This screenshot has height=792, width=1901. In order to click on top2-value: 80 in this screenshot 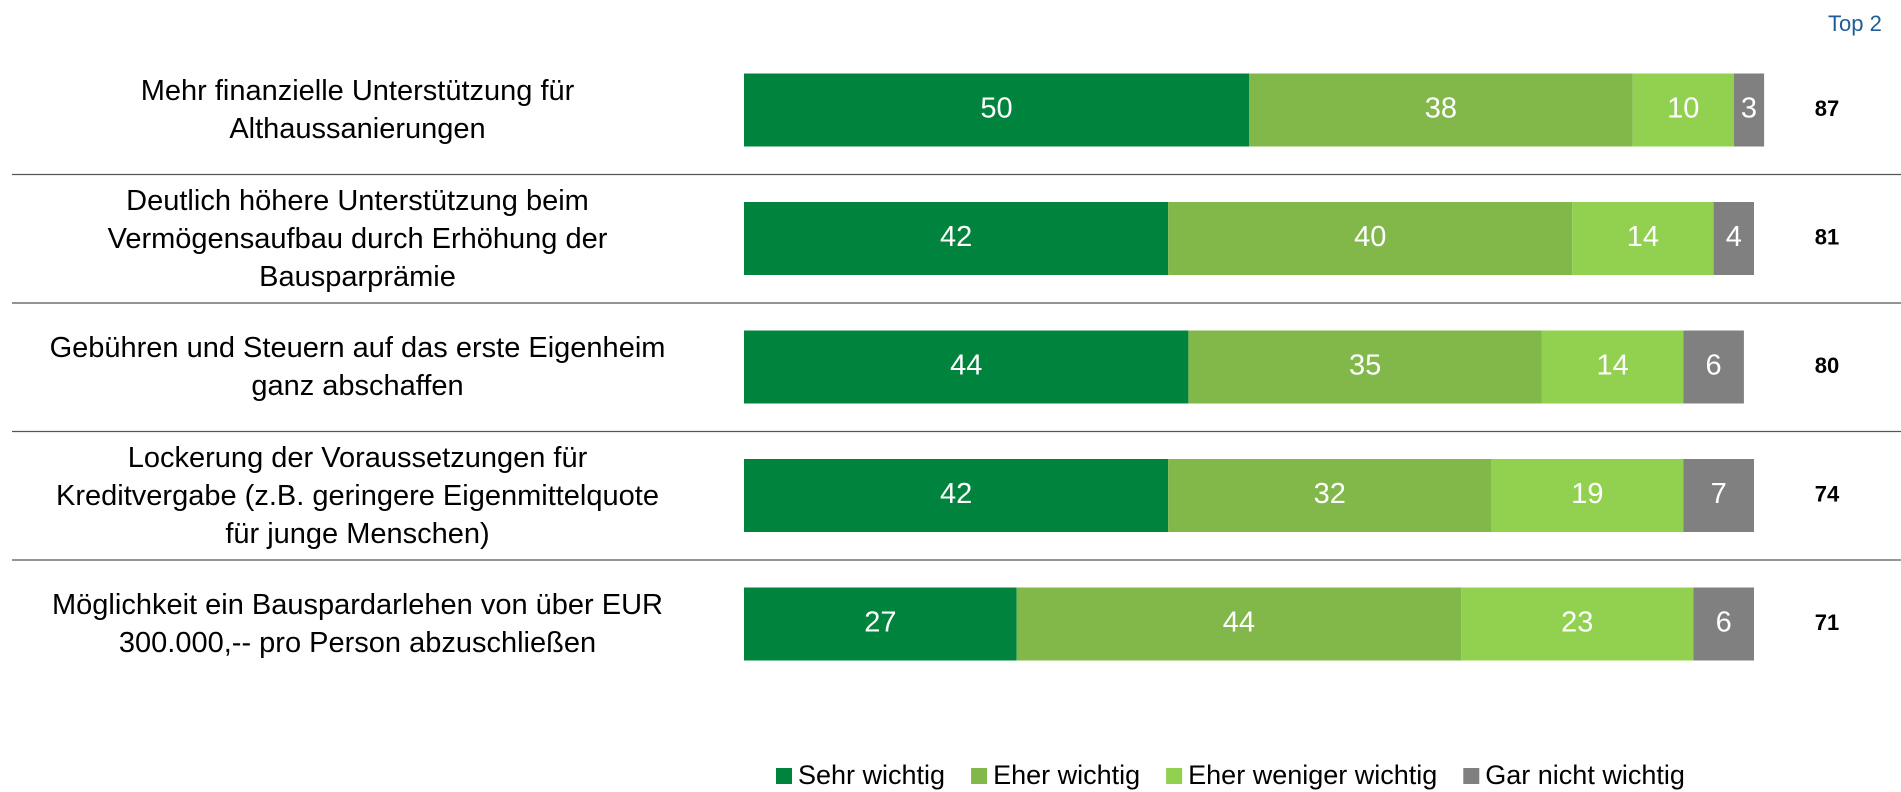, I will do `click(1827, 365)`.